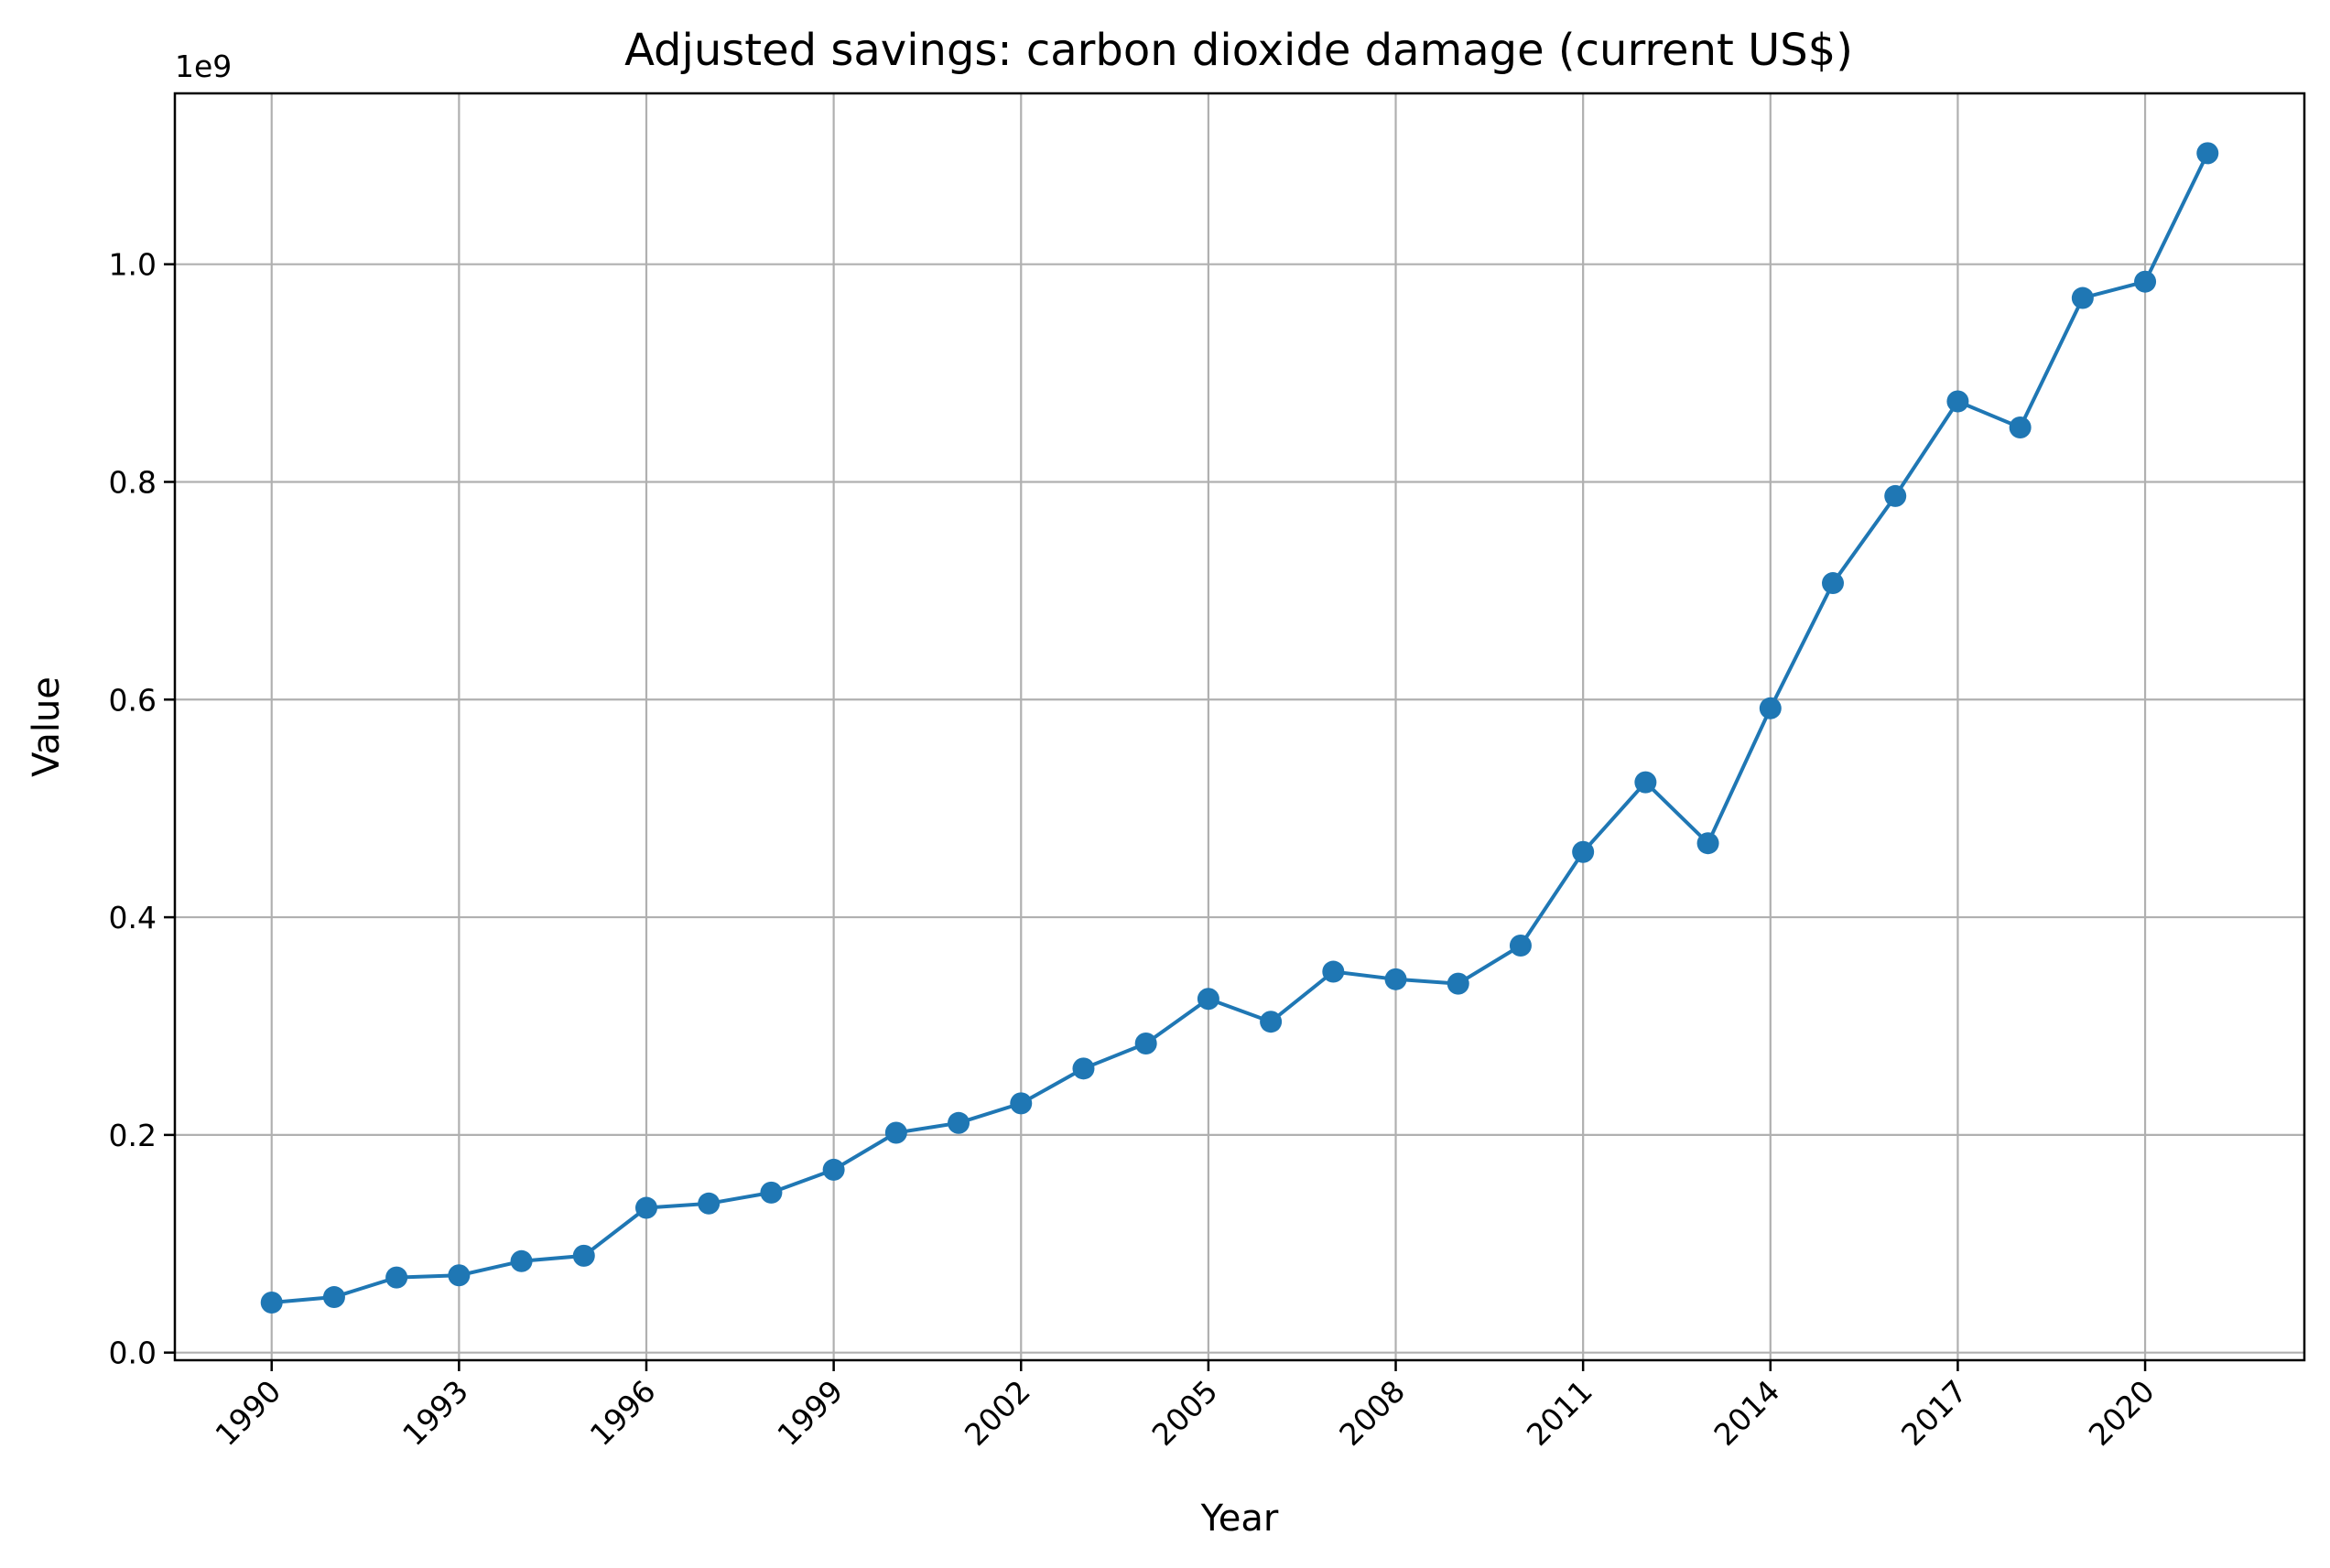 The width and height of the screenshot is (2330, 1568). Describe the element at coordinates (133, 482) in the screenshot. I see `y-tick-label: 0.8` at that location.